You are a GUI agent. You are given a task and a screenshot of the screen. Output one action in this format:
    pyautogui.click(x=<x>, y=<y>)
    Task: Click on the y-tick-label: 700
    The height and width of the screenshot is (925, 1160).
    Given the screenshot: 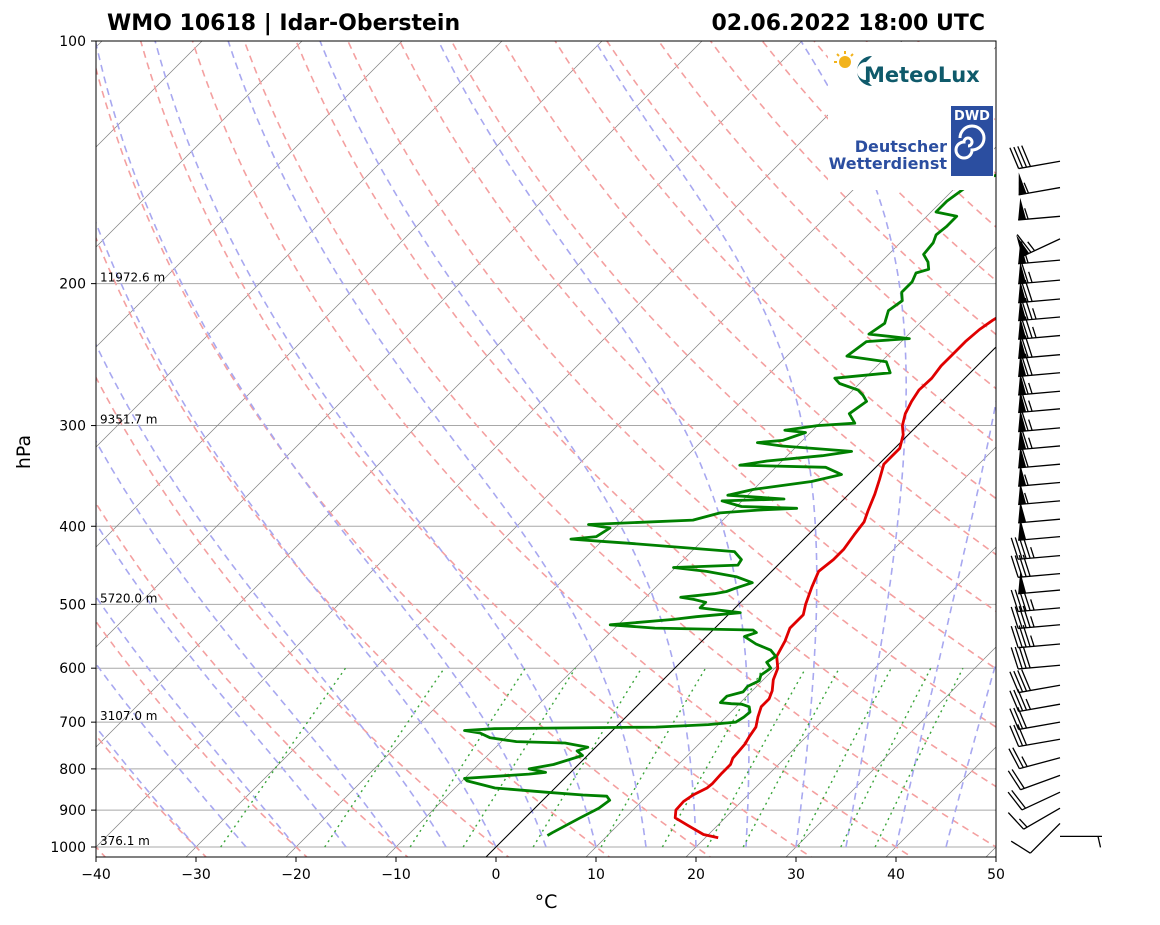 What is the action you would take?
    pyautogui.click(x=72, y=723)
    